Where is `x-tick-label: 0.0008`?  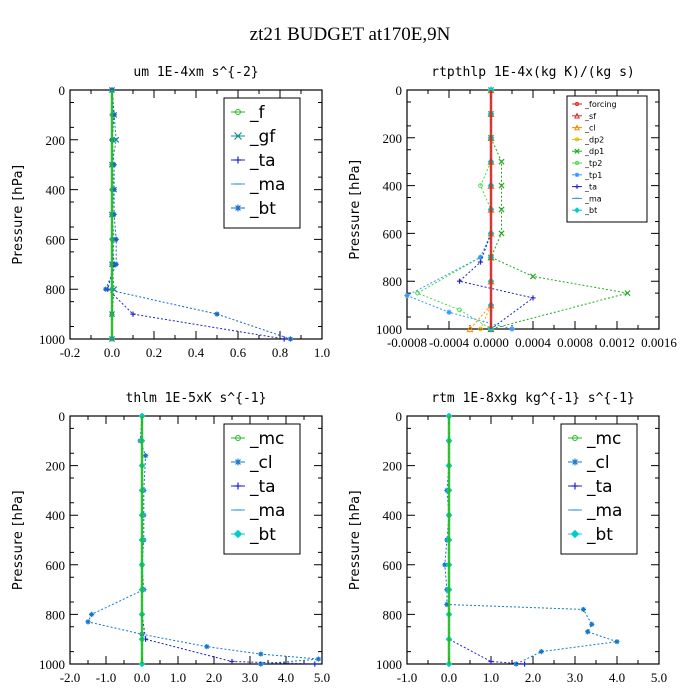 x-tick-label: 0.0008 is located at coordinates (575, 342).